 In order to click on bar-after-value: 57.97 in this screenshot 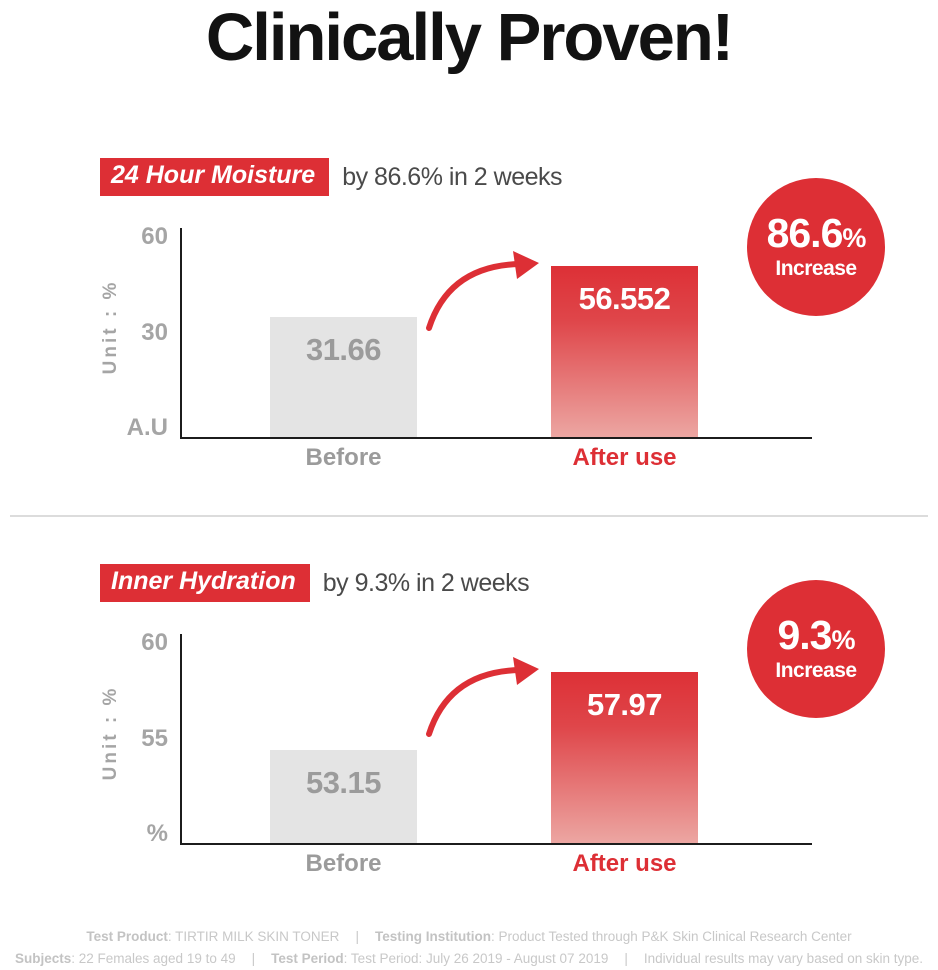, I will do `click(624, 704)`.